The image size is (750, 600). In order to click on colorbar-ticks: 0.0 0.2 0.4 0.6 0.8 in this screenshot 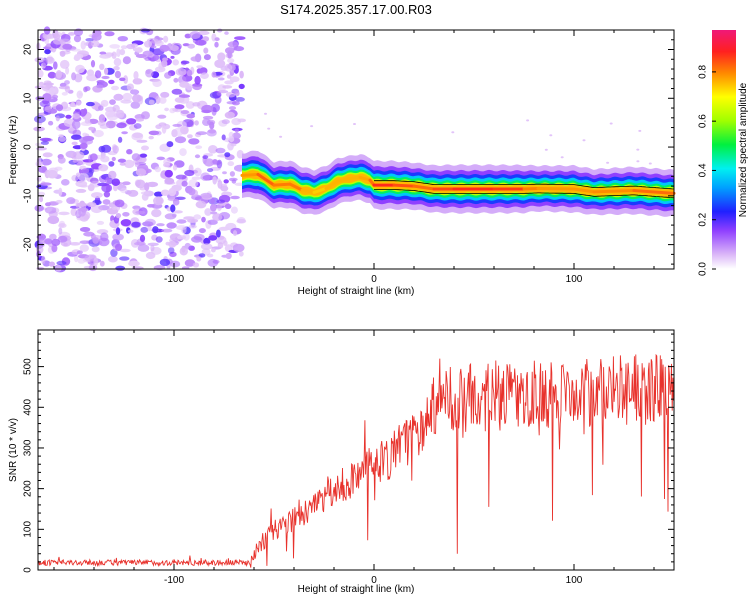, I will do `click(707, 170)`.